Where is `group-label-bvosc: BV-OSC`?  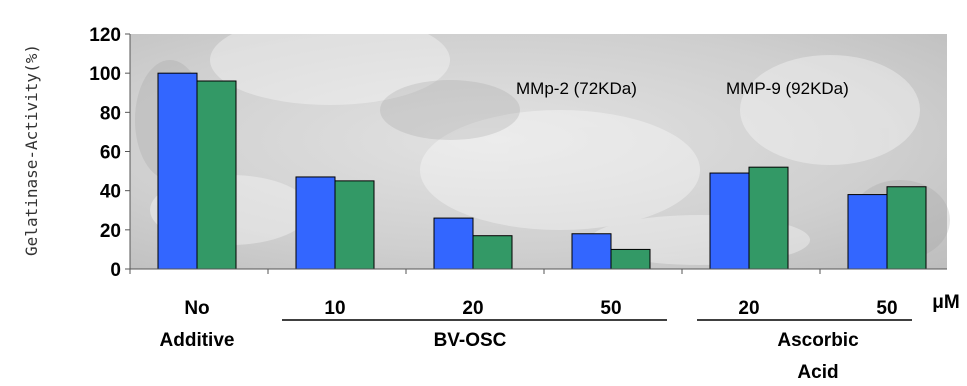 group-label-bvosc: BV-OSC is located at coordinates (470, 340).